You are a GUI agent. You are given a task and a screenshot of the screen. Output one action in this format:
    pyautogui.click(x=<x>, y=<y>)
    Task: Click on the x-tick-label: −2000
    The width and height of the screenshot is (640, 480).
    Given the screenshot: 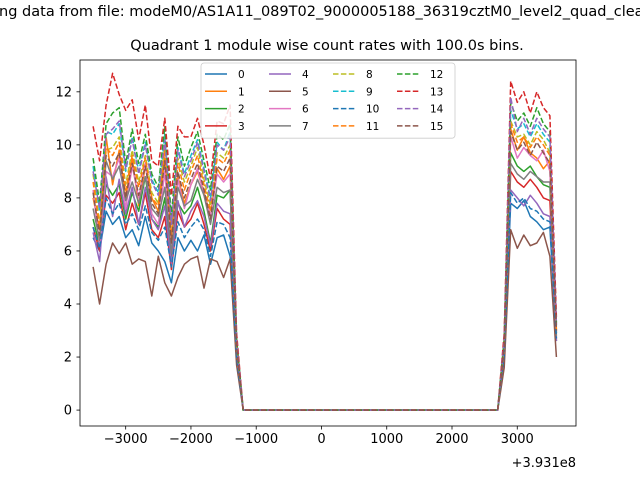 What is the action you would take?
    pyautogui.click(x=191, y=439)
    